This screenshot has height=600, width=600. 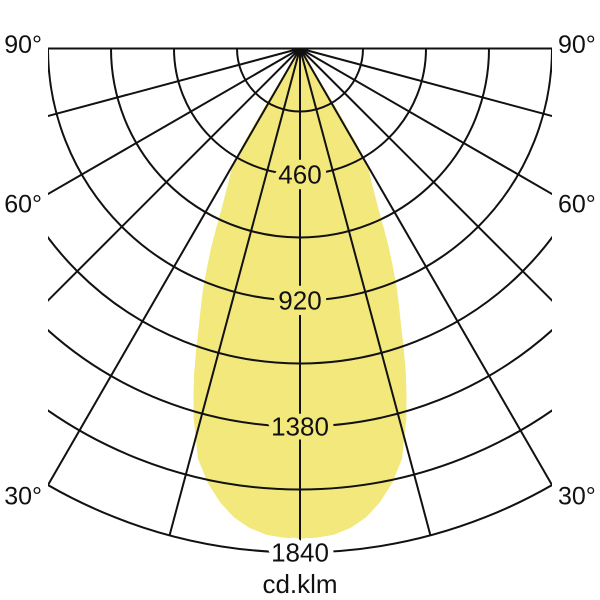 I want to click on angle-label-left-30: 30°, so click(x=23, y=497).